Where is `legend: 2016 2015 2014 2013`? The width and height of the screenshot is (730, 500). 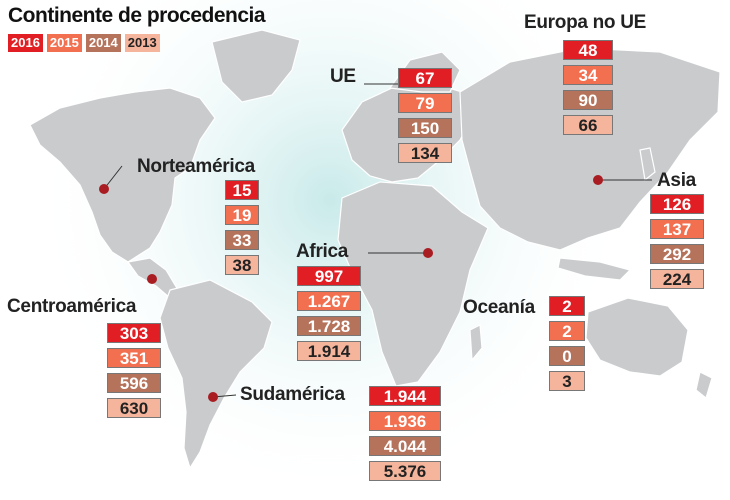
legend: 2016 2015 2014 2013 is located at coordinates (84, 43).